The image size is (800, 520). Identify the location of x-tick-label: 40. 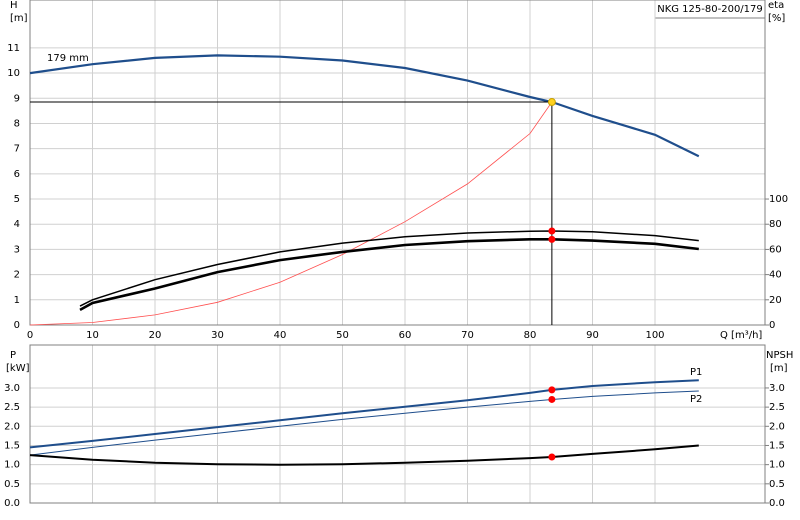
(280, 335).